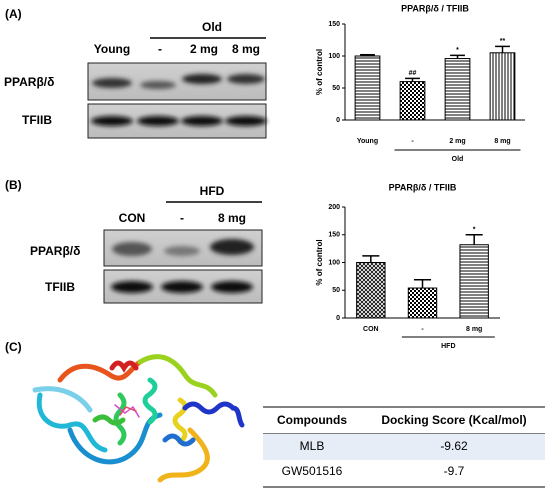 This screenshot has width=550, height=494. What do you see at coordinates (135, 79) in the screenshot?
I see `blot-a: Old Young - 2 mg 8 mg PPARβ/δ TFIIB` at bounding box center [135, 79].